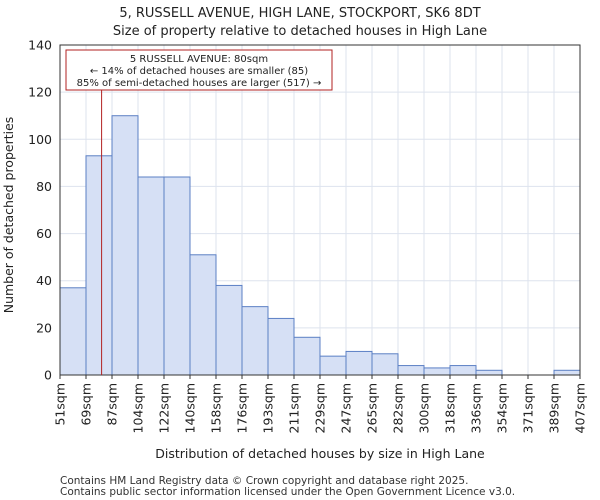  I want to click on bar-389sqm, so click(567, 372).